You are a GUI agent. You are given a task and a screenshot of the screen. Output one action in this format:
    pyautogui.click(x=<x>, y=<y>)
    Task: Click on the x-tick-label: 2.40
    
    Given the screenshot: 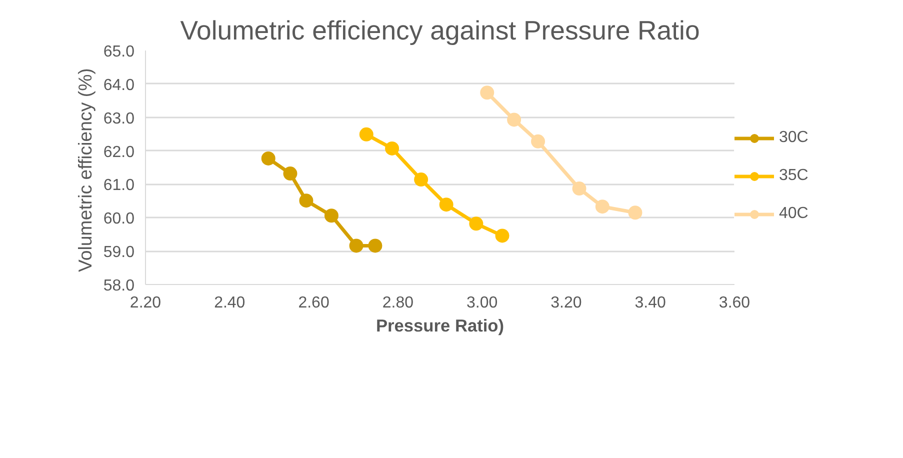 What is the action you would take?
    pyautogui.click(x=230, y=303)
    